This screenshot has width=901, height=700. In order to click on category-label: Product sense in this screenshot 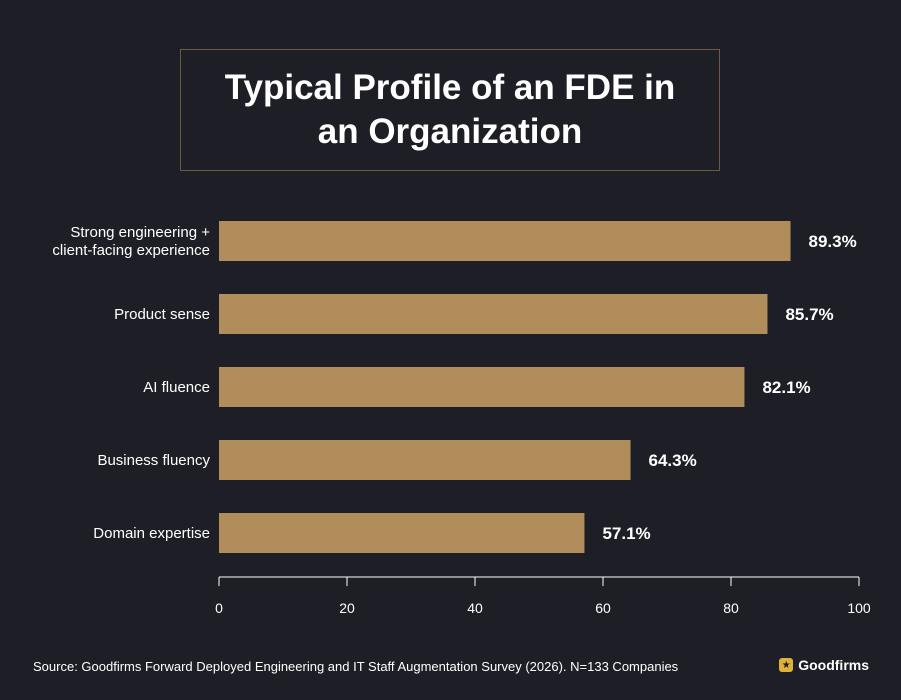, I will do `click(162, 314)`.